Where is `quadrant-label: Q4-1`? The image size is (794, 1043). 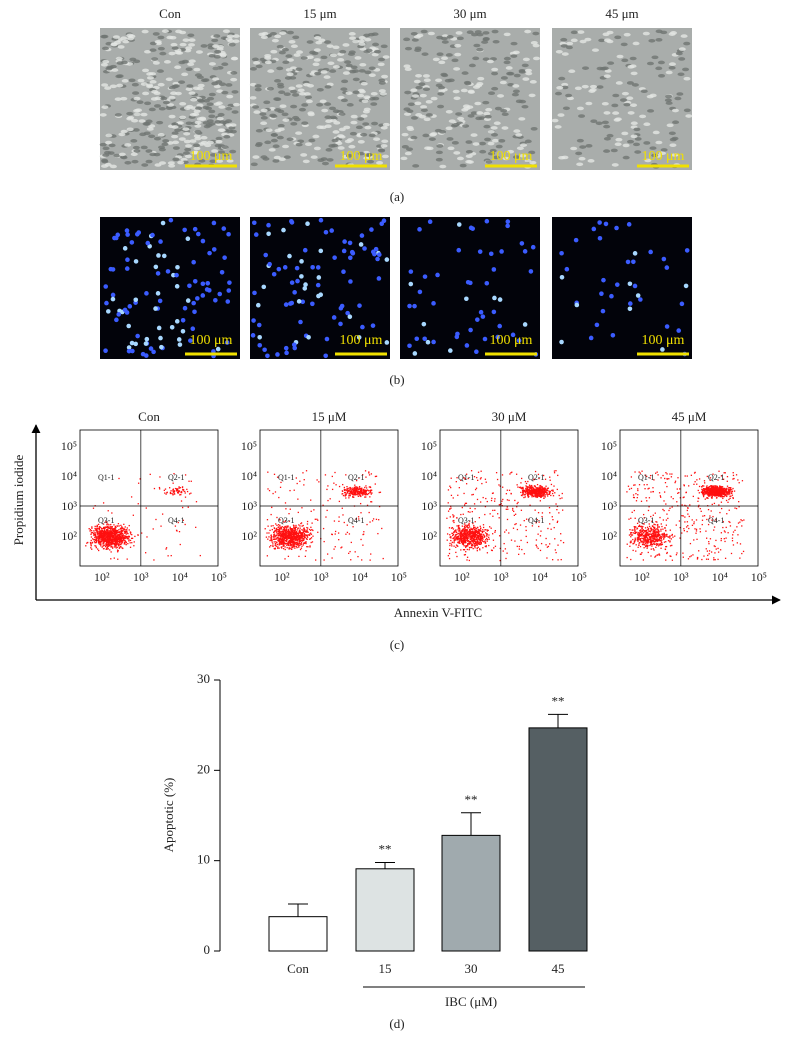
quadrant-label: Q4-1 is located at coordinates (536, 520).